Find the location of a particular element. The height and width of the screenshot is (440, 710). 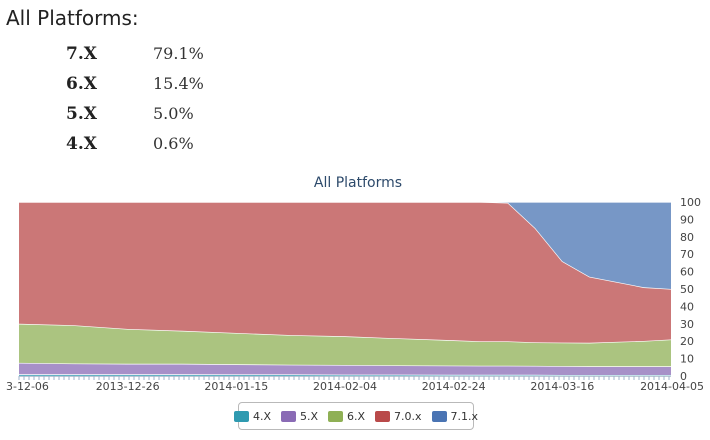

legend-item-7-0-x: 7.0.x is located at coordinates (398, 416).